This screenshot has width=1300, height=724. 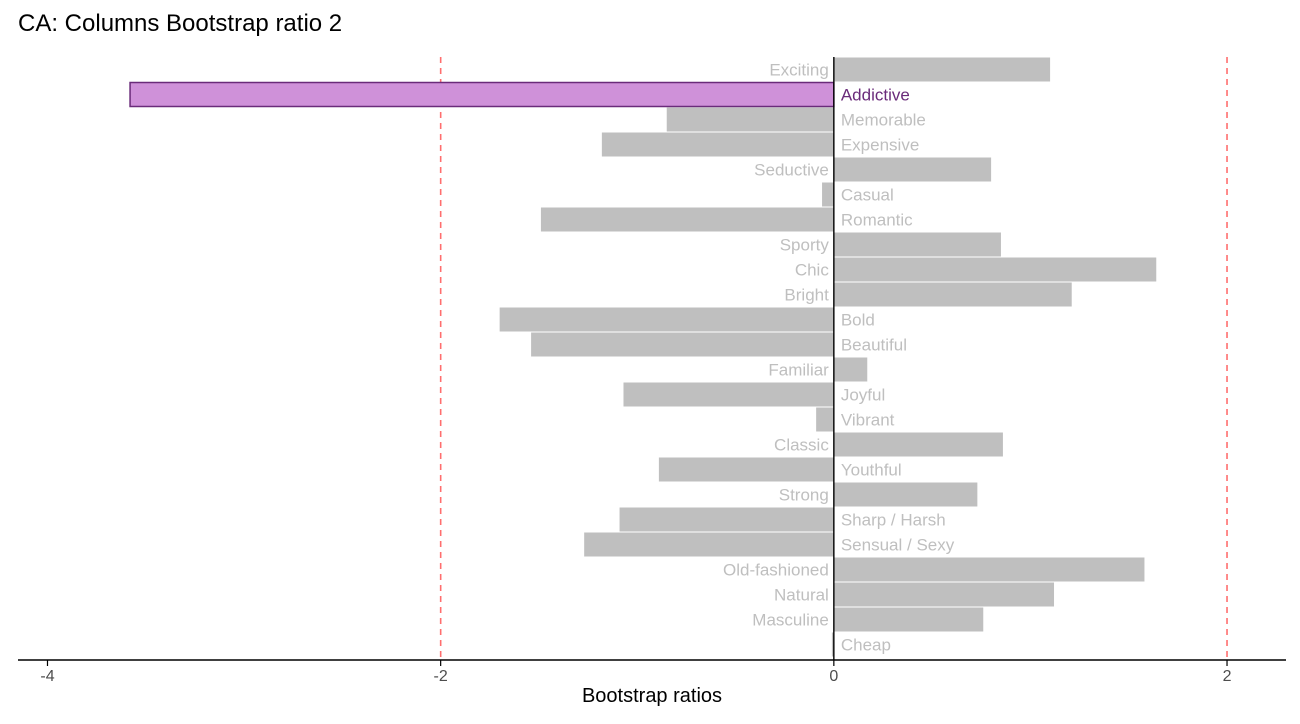 I want to click on x-tick-label: -4, so click(x=47, y=676).